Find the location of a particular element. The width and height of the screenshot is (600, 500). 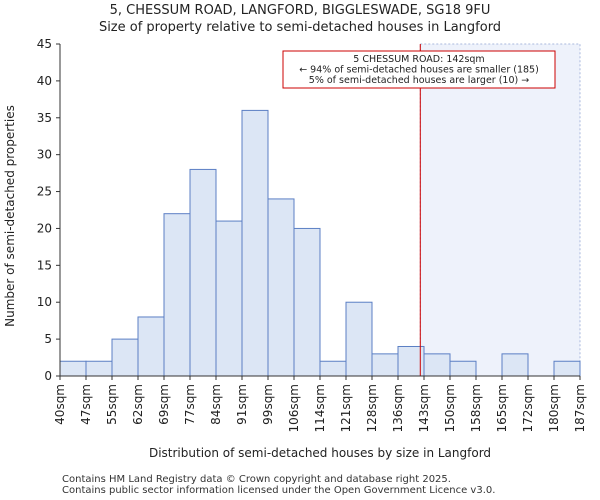

x-tick-label: 158sqm is located at coordinates (476, 408).